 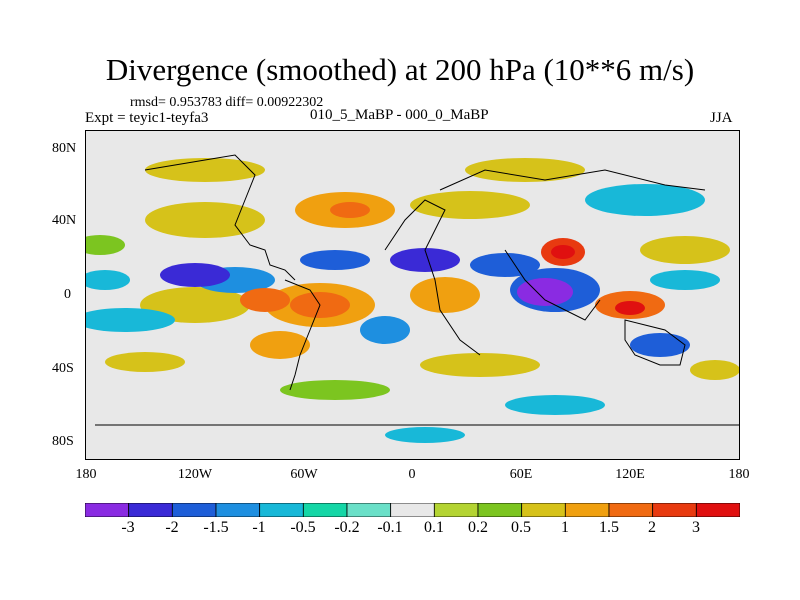 I want to click on colorbar-label: -2, so click(x=172, y=527).